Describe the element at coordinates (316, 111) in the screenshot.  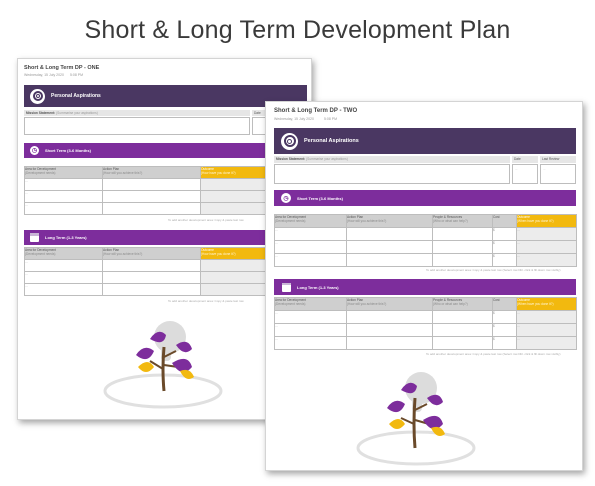
I see `doc-title: Short & Long Term DP - TWO` at that location.